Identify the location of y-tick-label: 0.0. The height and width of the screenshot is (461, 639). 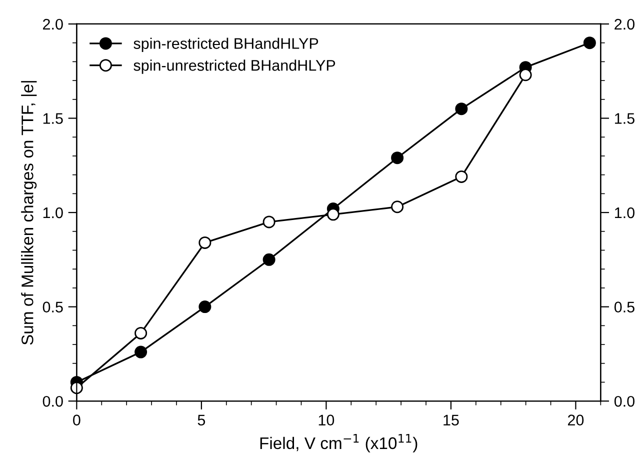
(52, 401).